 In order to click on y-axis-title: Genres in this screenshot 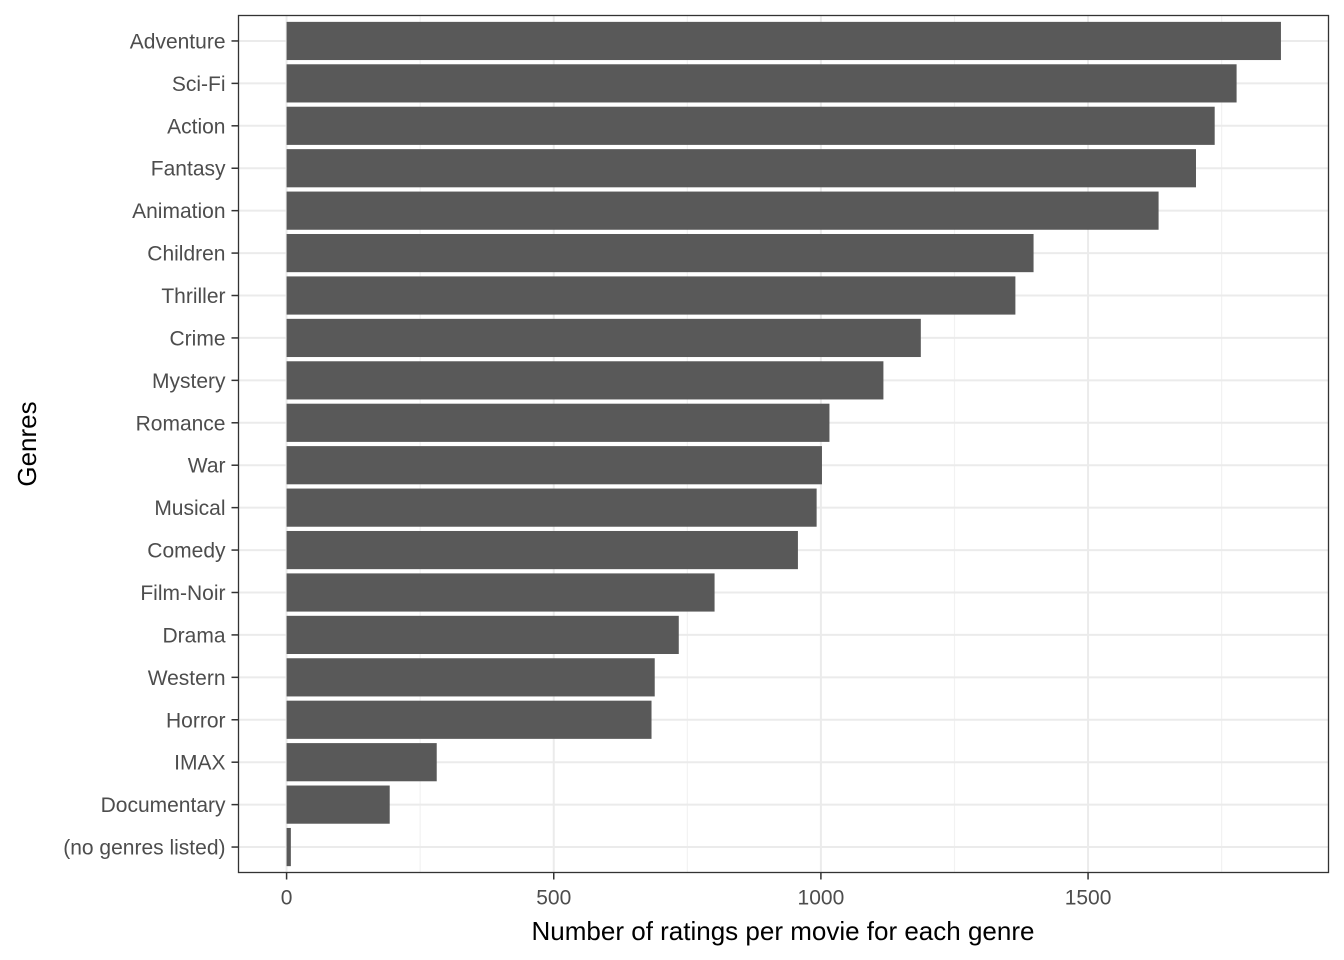, I will do `click(27, 443)`.